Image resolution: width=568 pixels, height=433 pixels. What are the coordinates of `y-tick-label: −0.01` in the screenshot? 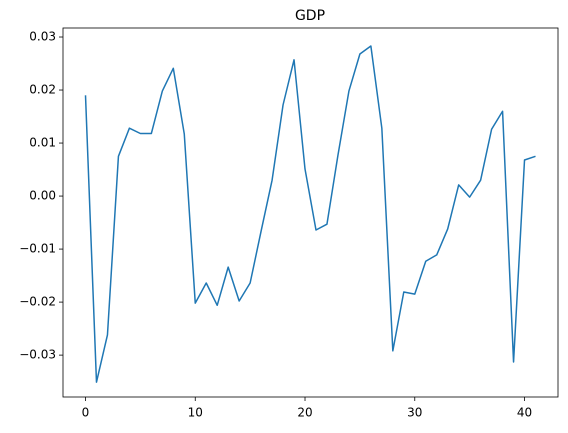 It's located at (37, 249).